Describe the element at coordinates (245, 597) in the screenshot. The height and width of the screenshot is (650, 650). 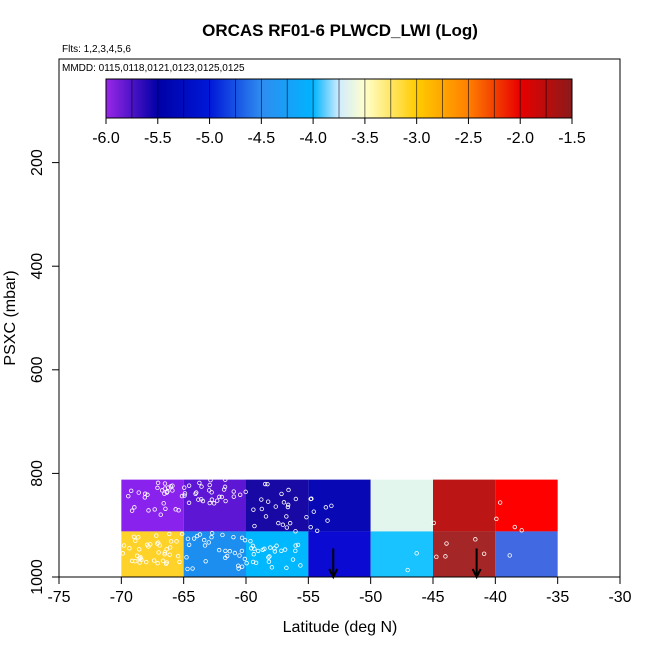
I see `x-tick-label: -60` at that location.